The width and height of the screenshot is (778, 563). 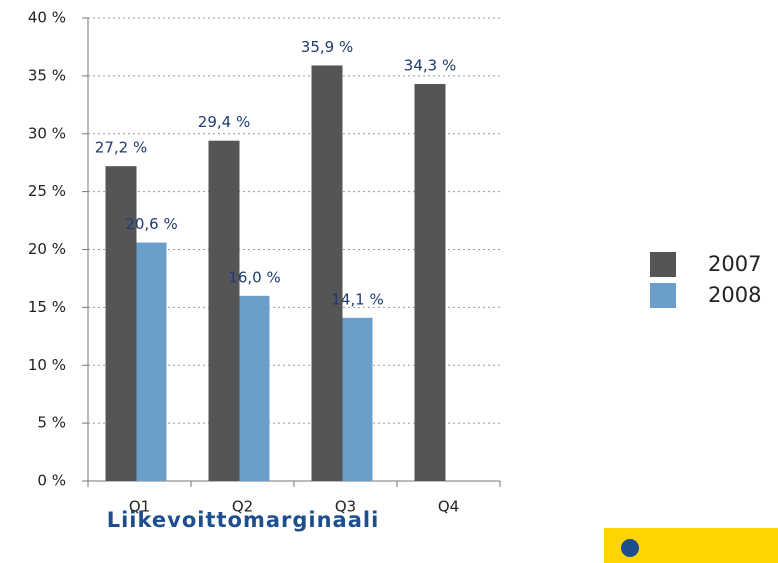 I want to click on y-tick-label: 25 %, so click(x=47, y=191).